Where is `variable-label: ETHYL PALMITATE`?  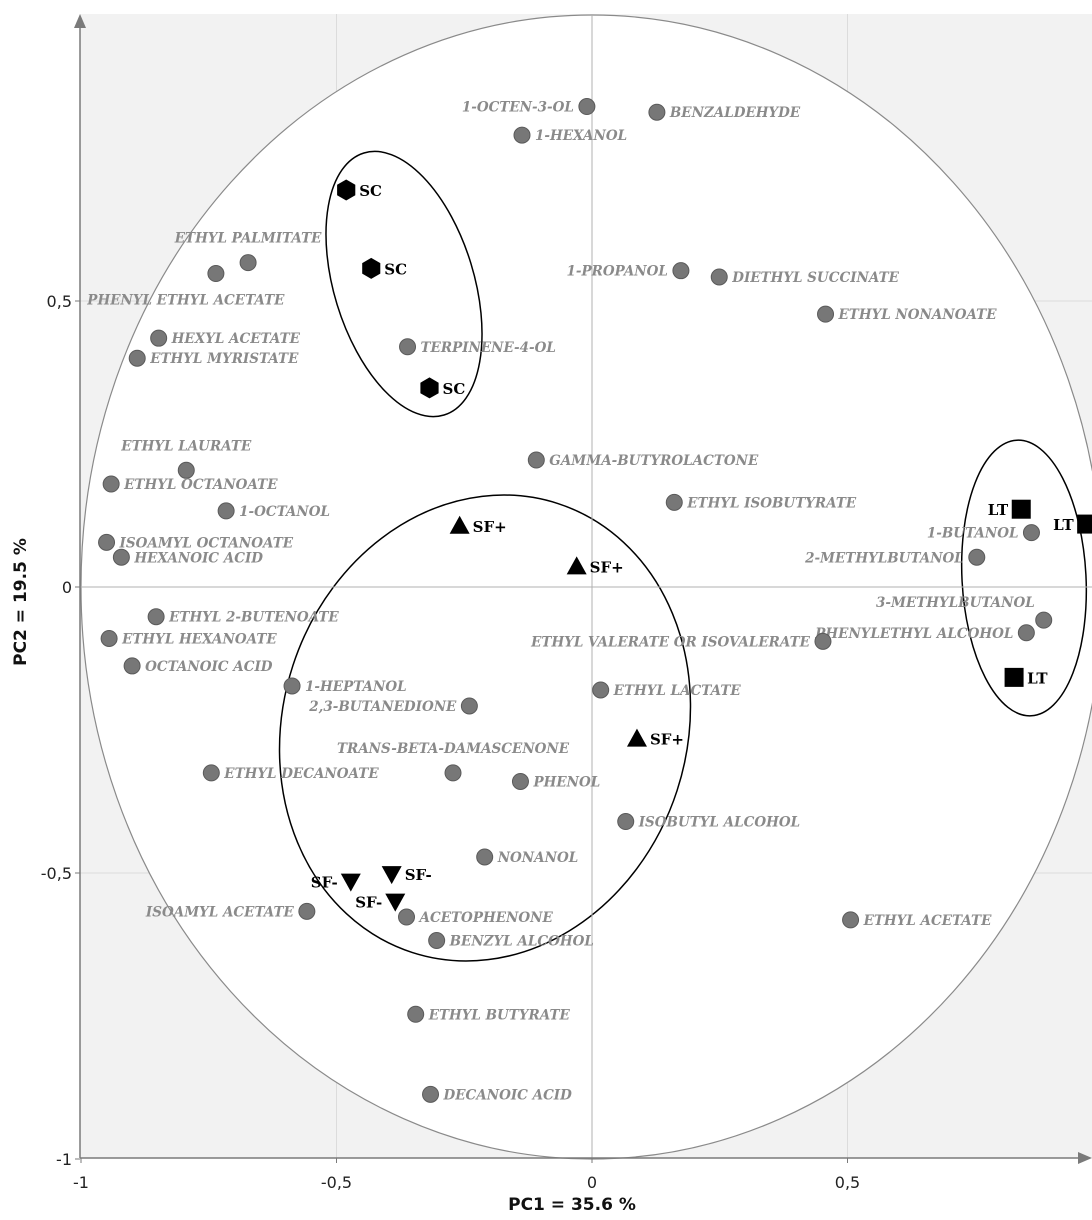
variable-label: ETHYL PALMITATE is located at coordinates (248, 239).